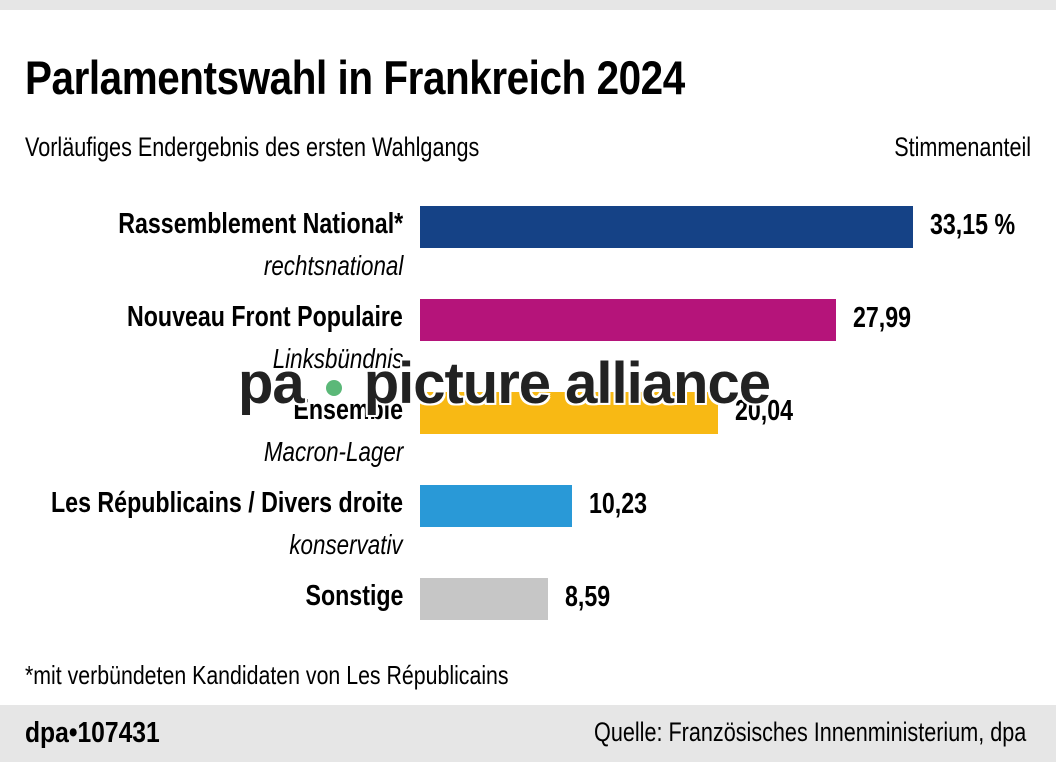 The width and height of the screenshot is (1056, 762). I want to click on value-label: 8,59, so click(587, 597).